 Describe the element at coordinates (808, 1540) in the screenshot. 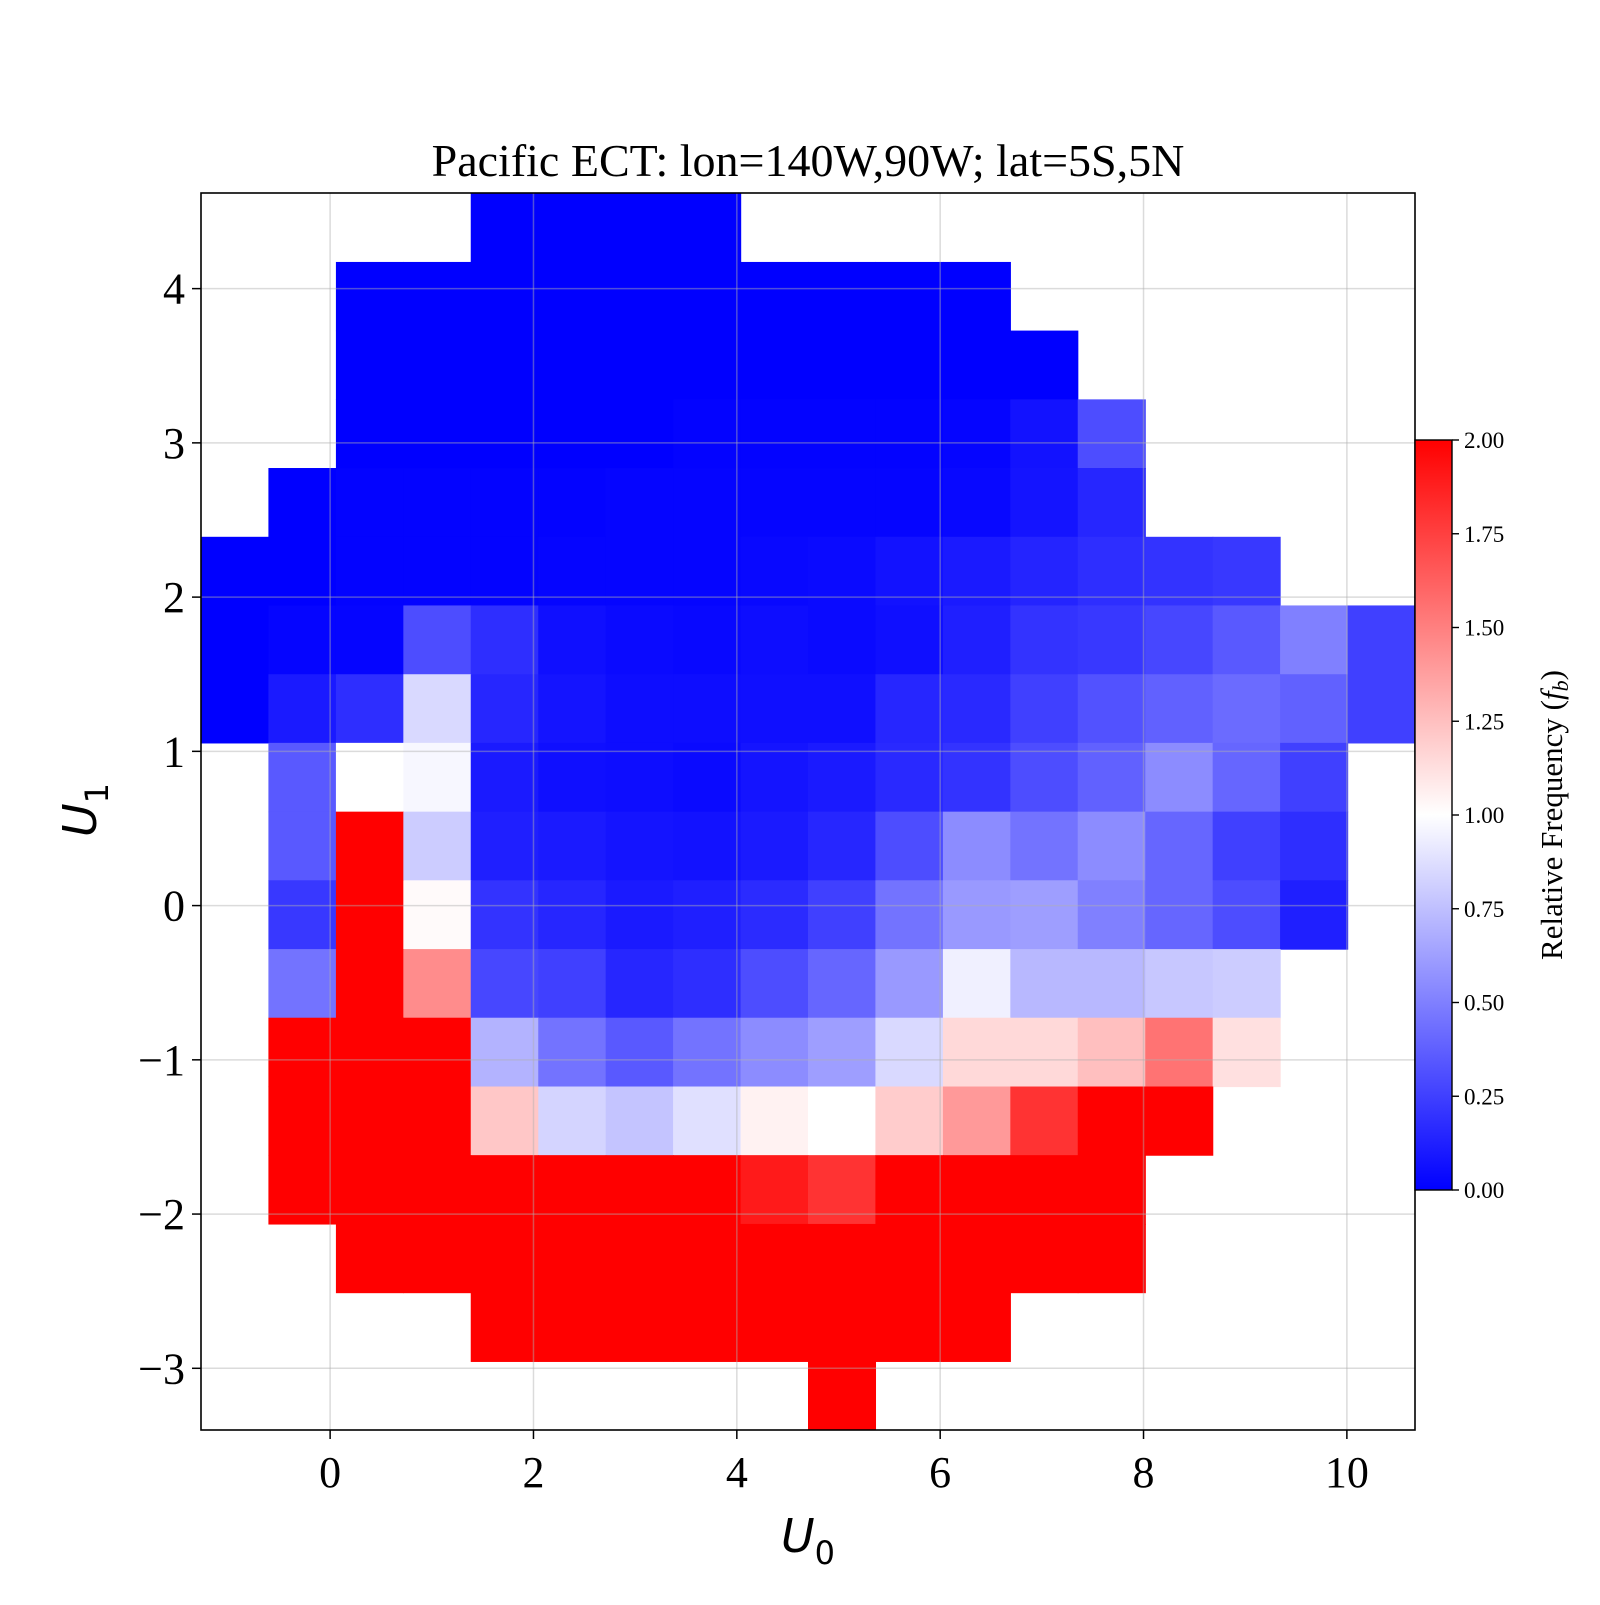

I see `x-axis-label: U0` at that location.